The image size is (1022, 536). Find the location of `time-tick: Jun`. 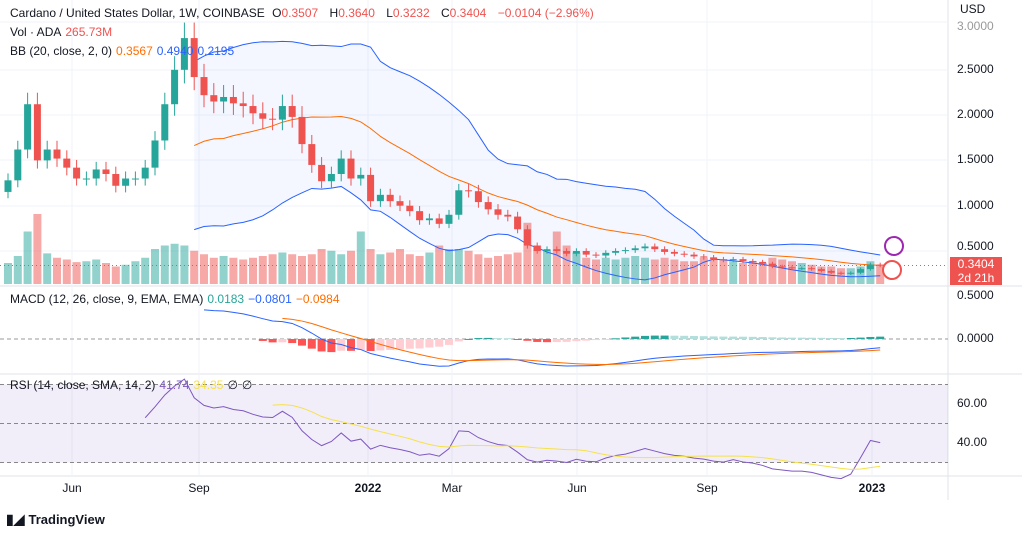

time-tick: Jun is located at coordinates (577, 488).